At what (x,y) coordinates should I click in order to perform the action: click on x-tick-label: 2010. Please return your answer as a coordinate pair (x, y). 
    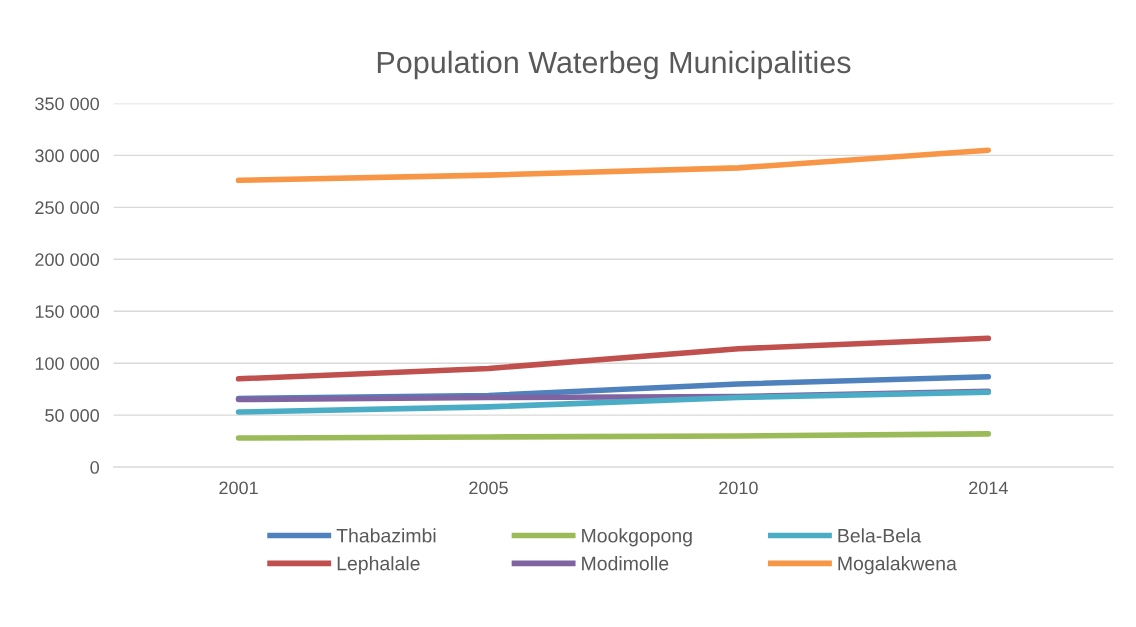
    Looking at the image, I should click on (738, 488).